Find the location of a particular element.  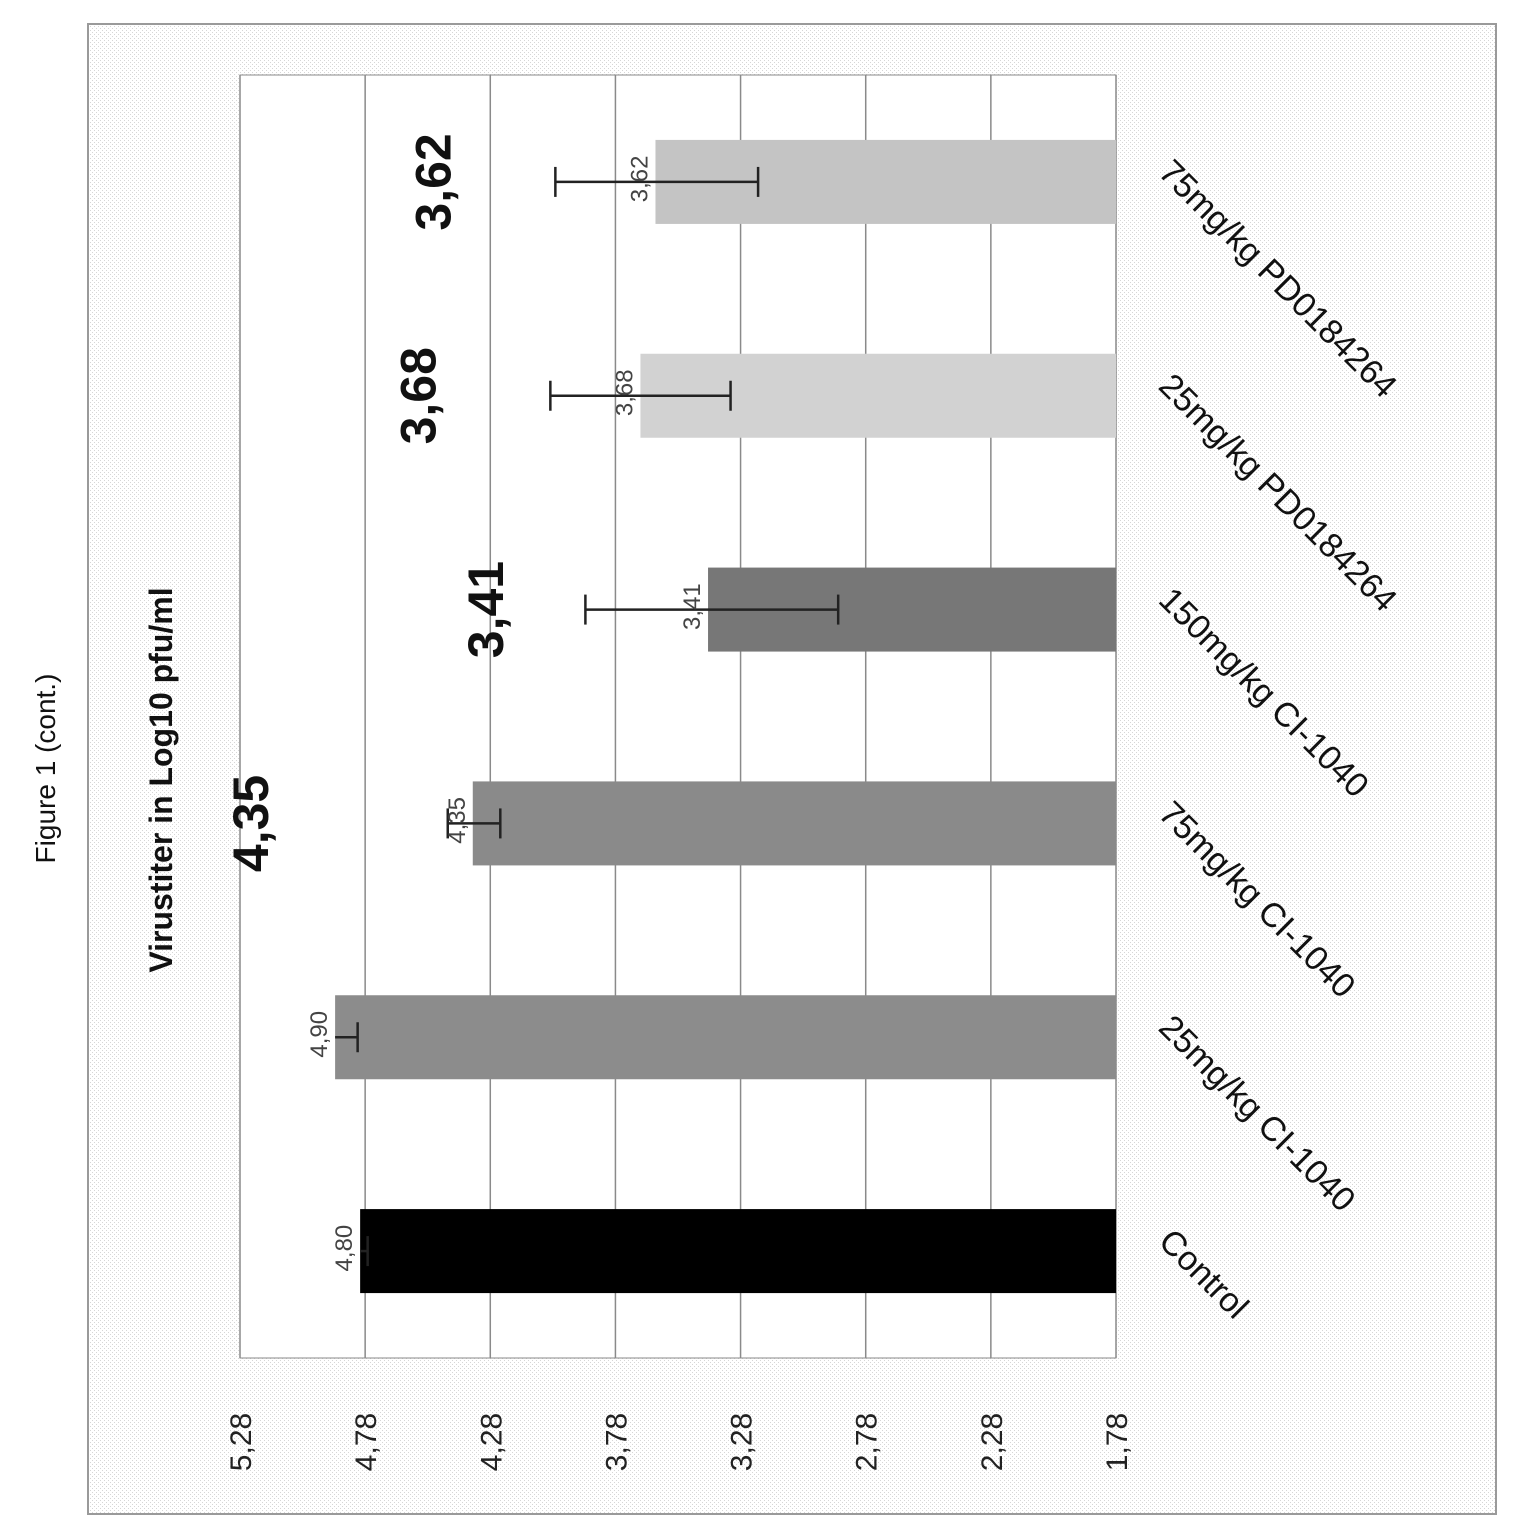

chart-title: Virustiter in Log10 pfu/ml is located at coordinates (161, 779).